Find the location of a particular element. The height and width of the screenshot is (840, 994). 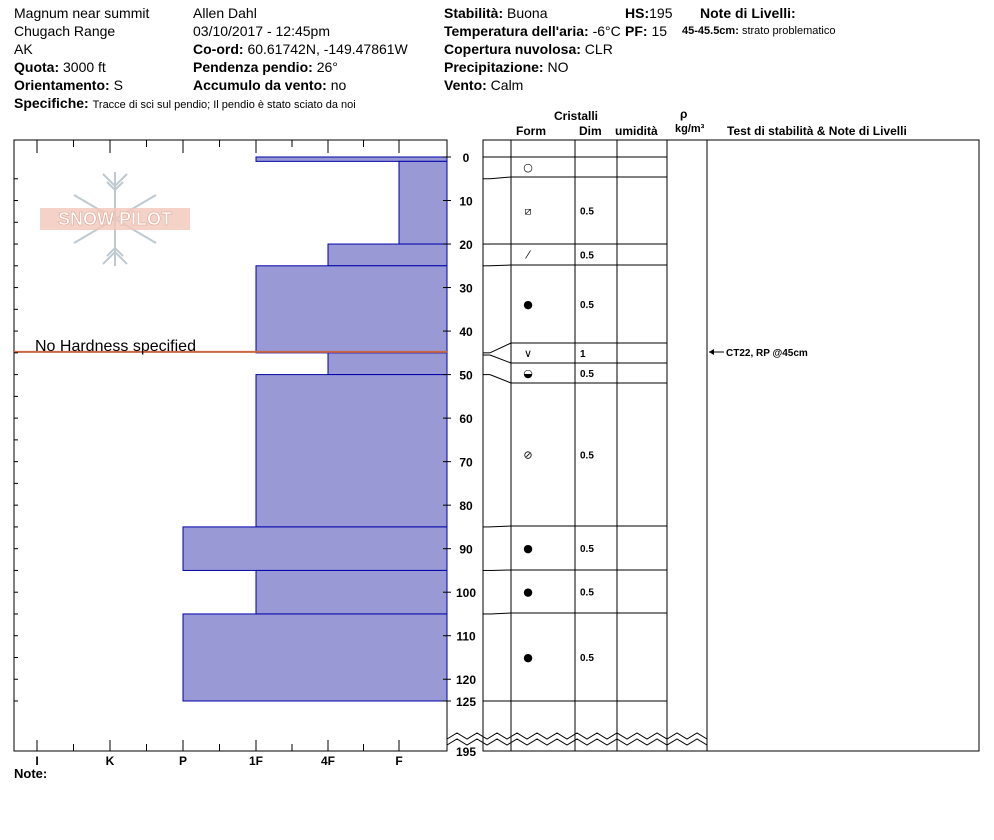

air-temp-label: Temperatura dell'aria: is located at coordinates (516, 31).